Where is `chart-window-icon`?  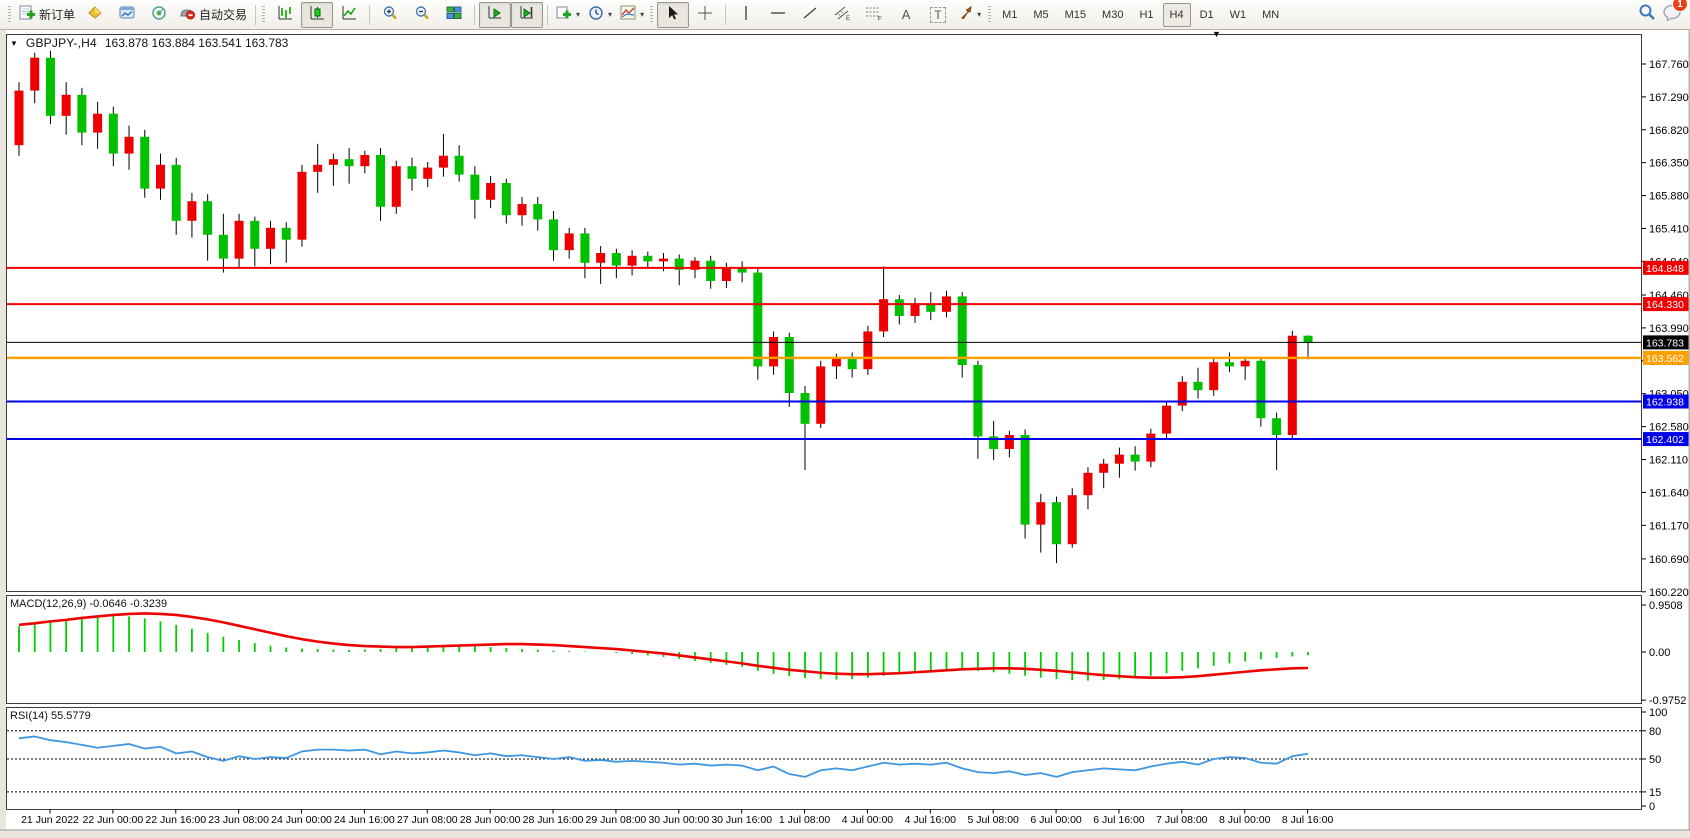 chart-window-icon is located at coordinates (127, 14).